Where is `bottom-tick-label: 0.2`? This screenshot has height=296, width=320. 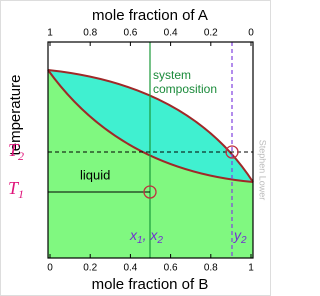 bottom-tick-label: 0.2 is located at coordinates (90, 268).